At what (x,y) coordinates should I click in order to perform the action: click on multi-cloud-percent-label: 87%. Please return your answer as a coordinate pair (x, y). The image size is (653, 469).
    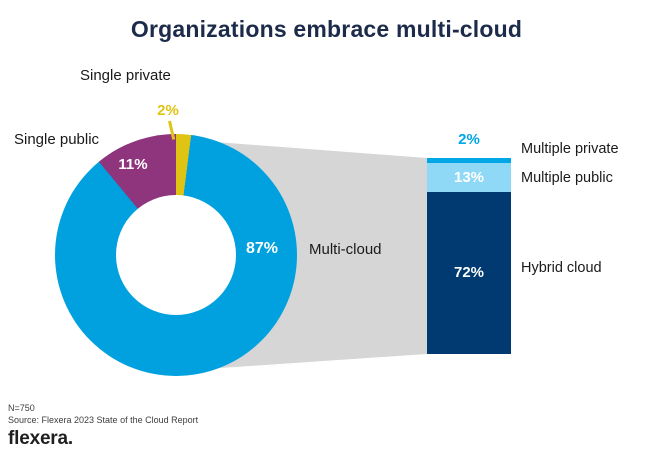
    Looking at the image, I should click on (262, 248).